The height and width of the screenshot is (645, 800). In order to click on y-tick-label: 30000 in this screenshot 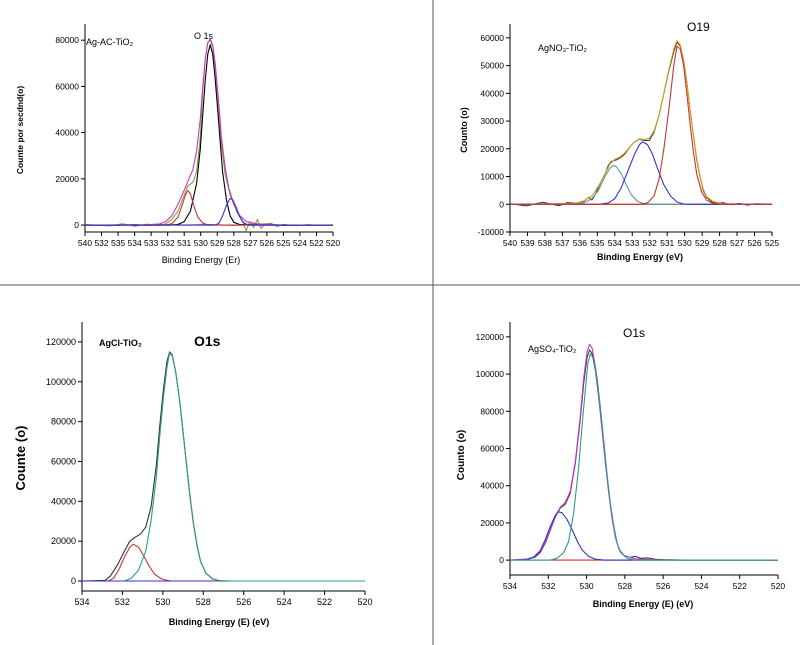, I will do `click(492, 121)`.